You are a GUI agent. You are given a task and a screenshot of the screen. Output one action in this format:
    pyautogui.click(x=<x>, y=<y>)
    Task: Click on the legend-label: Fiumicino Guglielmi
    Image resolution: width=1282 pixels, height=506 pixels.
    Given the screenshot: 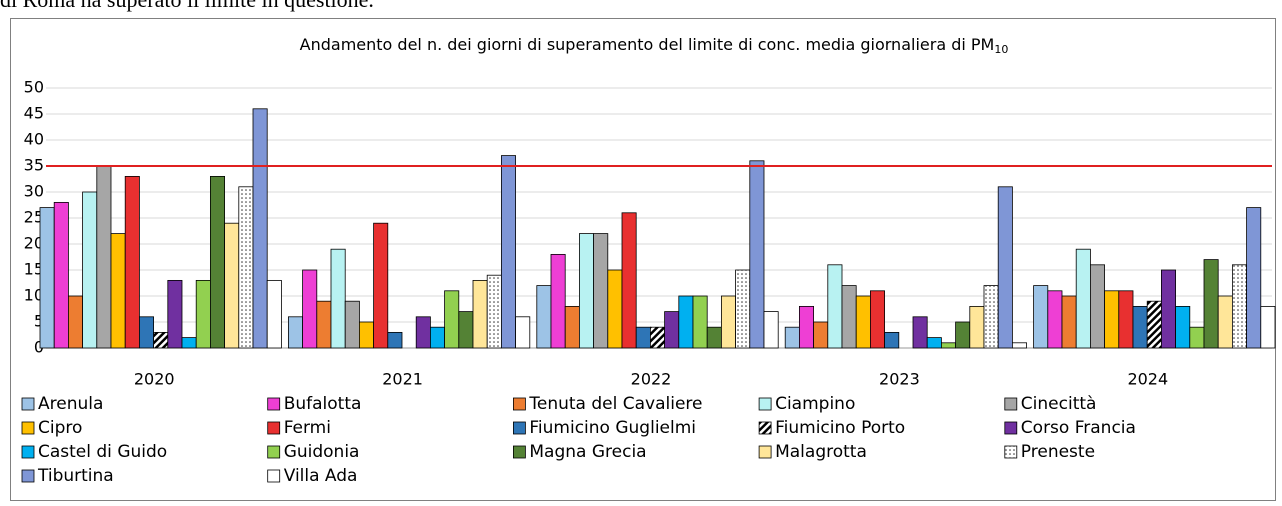 What is the action you would take?
    pyautogui.click(x=612, y=428)
    